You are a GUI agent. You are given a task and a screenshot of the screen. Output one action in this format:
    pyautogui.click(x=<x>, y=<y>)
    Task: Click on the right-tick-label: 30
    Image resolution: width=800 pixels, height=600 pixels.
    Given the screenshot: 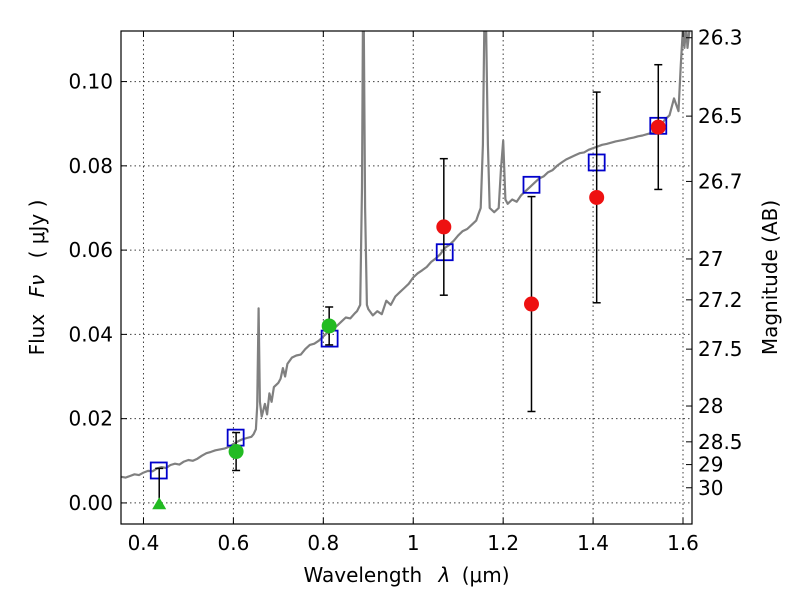 What is the action you would take?
    pyautogui.click(x=710, y=488)
    